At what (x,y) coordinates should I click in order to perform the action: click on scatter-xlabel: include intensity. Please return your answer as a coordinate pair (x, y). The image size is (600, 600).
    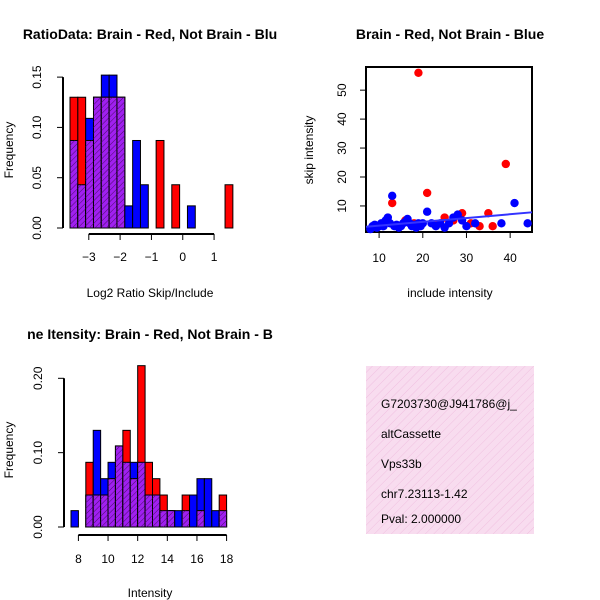
    Looking at the image, I should click on (449, 293).